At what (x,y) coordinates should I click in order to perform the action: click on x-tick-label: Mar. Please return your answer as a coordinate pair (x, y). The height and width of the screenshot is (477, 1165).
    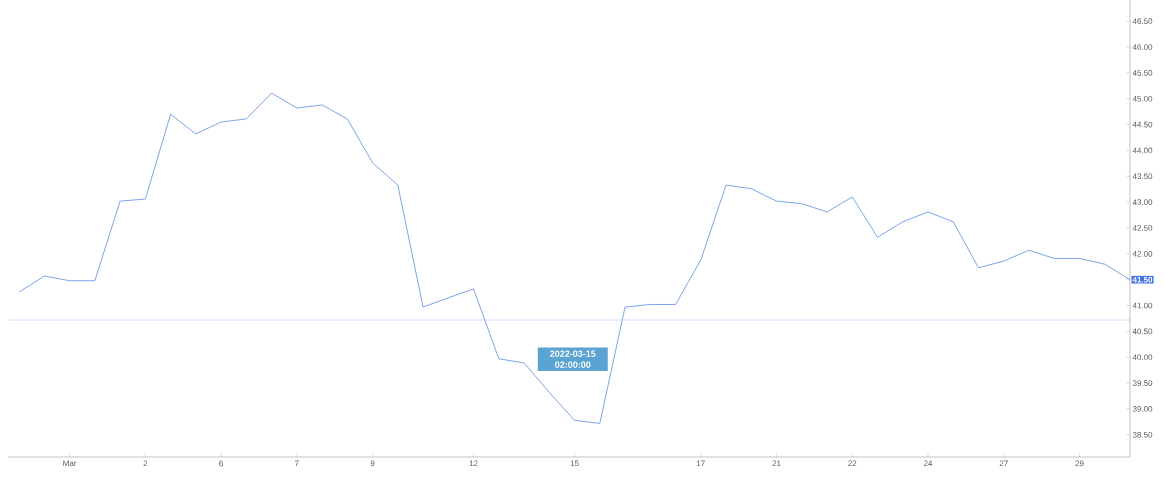
    Looking at the image, I should click on (70, 463).